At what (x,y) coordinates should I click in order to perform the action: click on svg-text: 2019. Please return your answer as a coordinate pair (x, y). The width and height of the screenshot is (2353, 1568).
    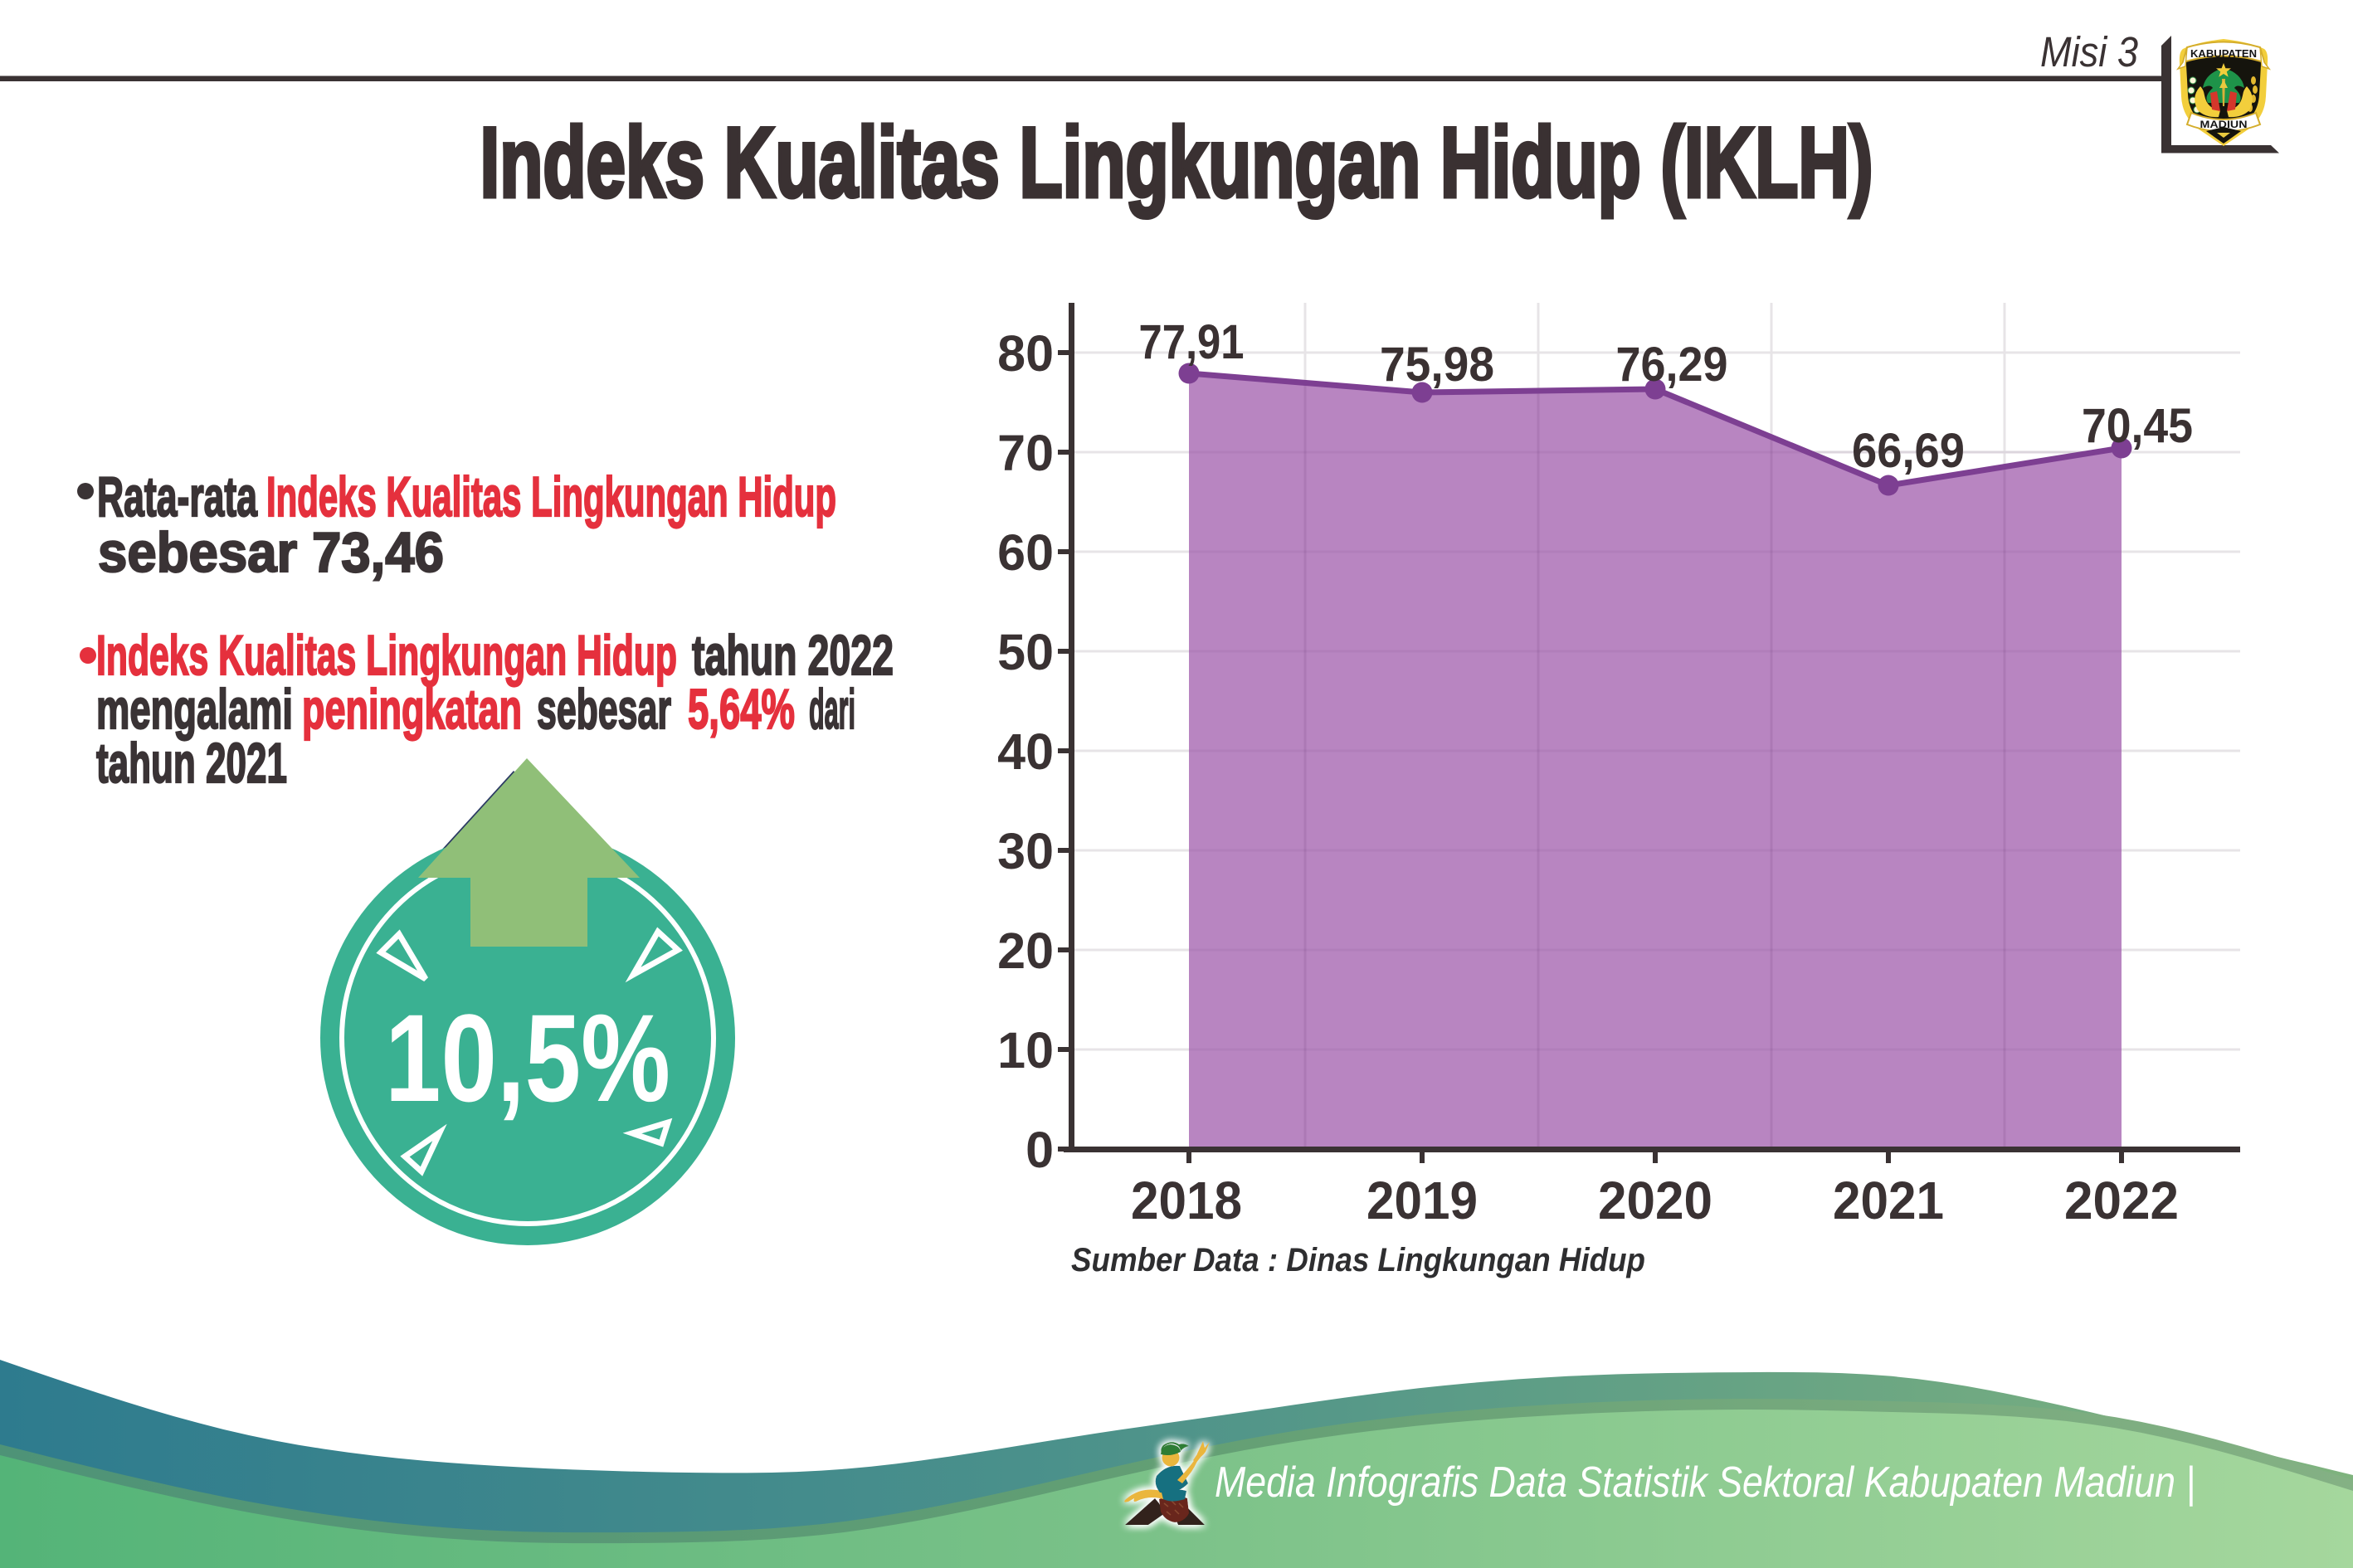
    Looking at the image, I should click on (1422, 1200).